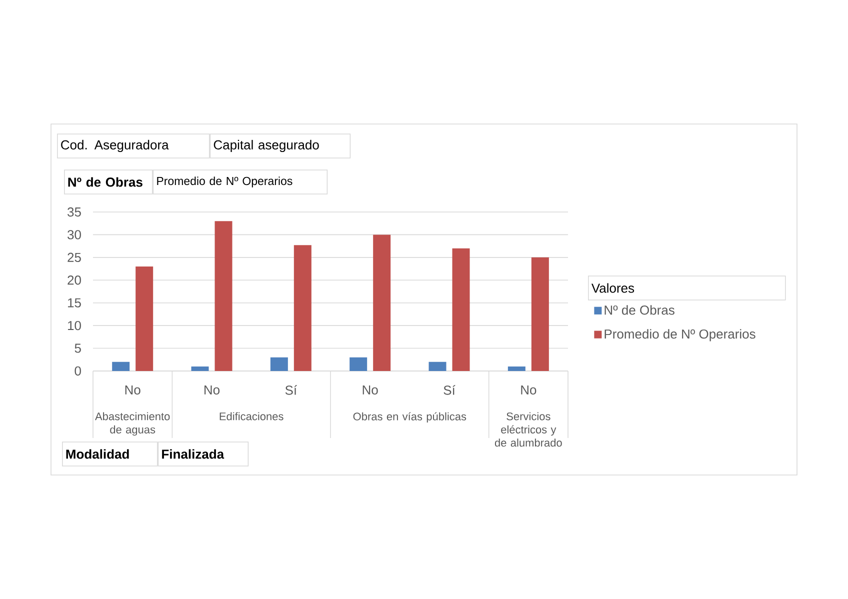 The height and width of the screenshot is (599, 848). What do you see at coordinates (409, 417) in the screenshot?
I see `text: Obras en vías públicas` at bounding box center [409, 417].